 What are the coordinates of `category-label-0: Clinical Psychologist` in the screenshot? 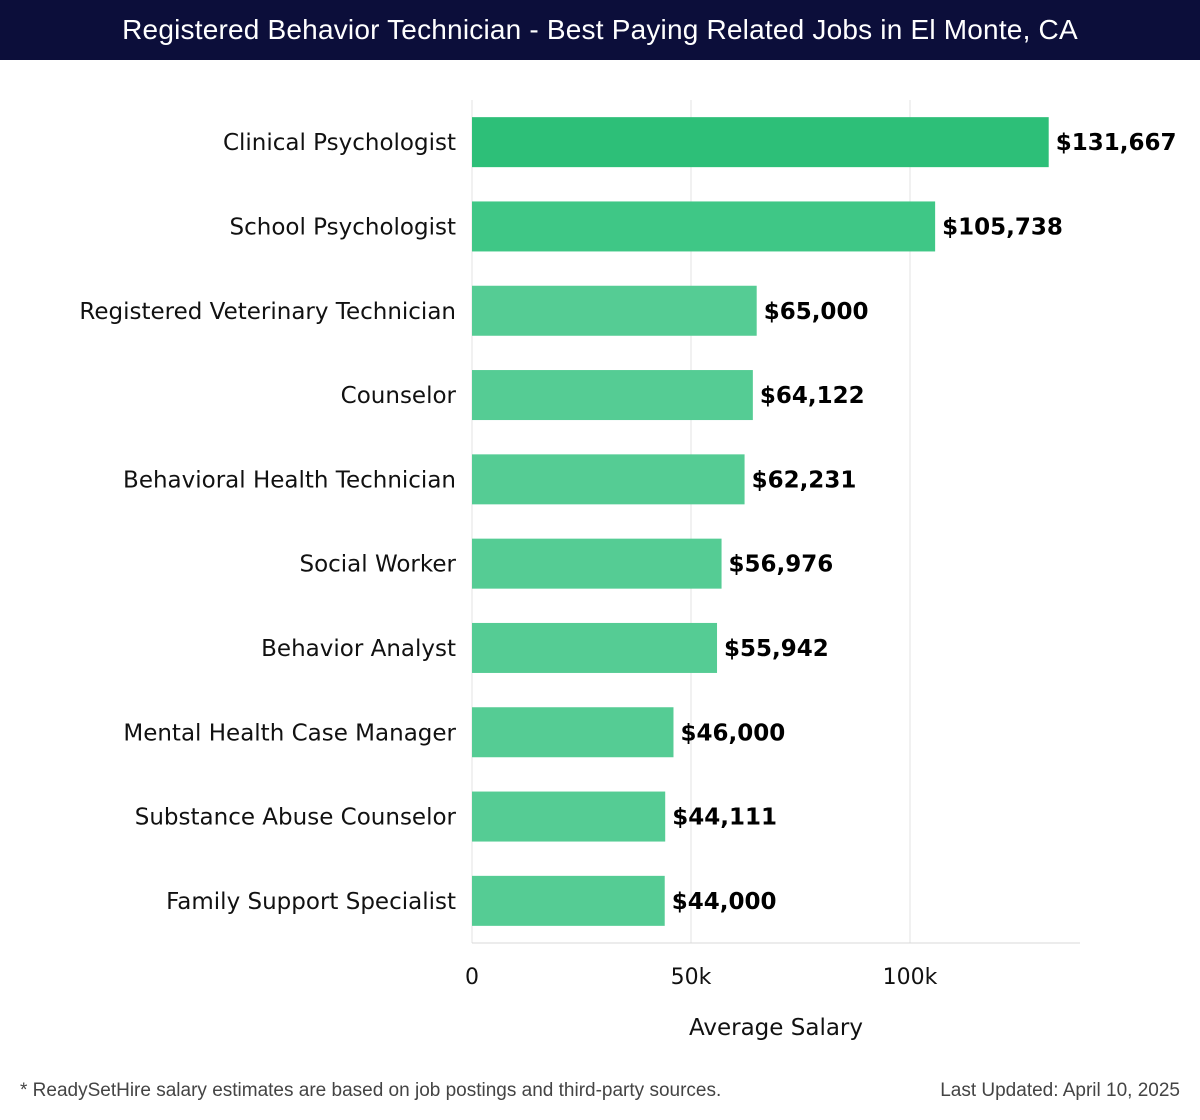 It's located at (339, 143).